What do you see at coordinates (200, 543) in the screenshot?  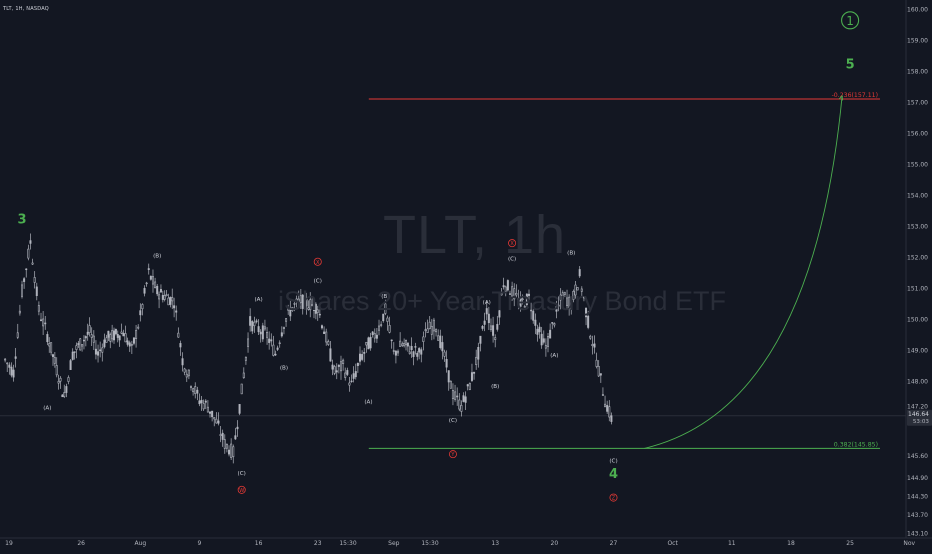 I see `x-tick-label: 9` at bounding box center [200, 543].